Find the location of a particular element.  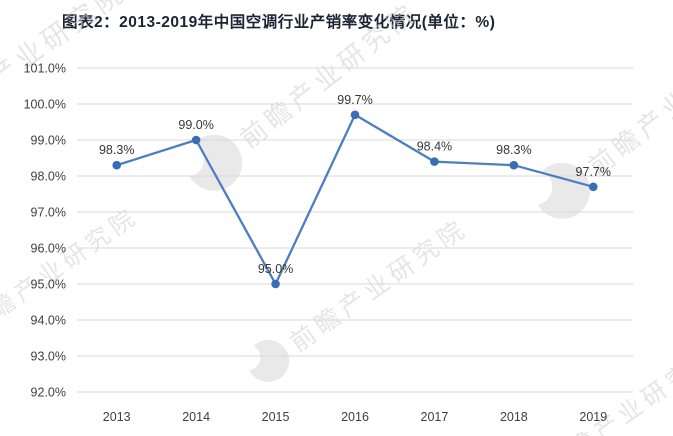

chart-title: 图表2：2013-2019年中国空调行业产销率变化情况(单位：%) is located at coordinates (279, 22).